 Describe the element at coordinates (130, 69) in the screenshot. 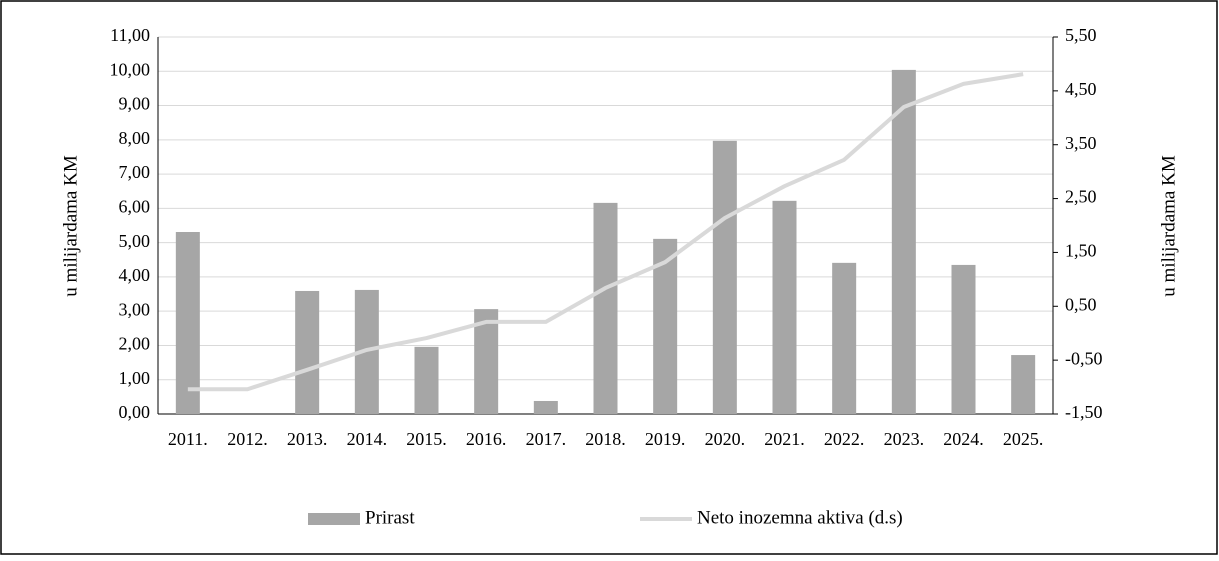

I see `y-tick-label: 10,00` at that location.